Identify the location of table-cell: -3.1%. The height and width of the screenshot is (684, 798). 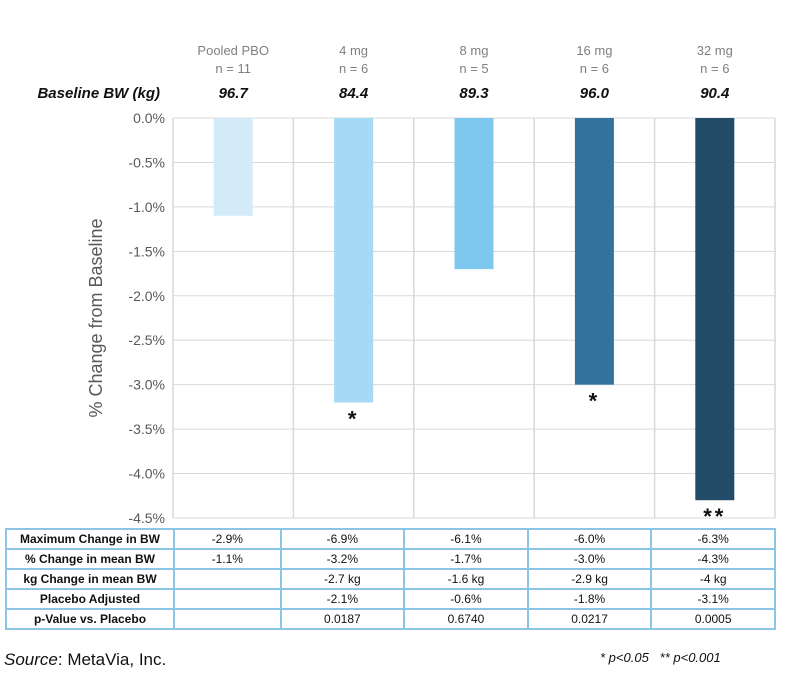
(713, 599).